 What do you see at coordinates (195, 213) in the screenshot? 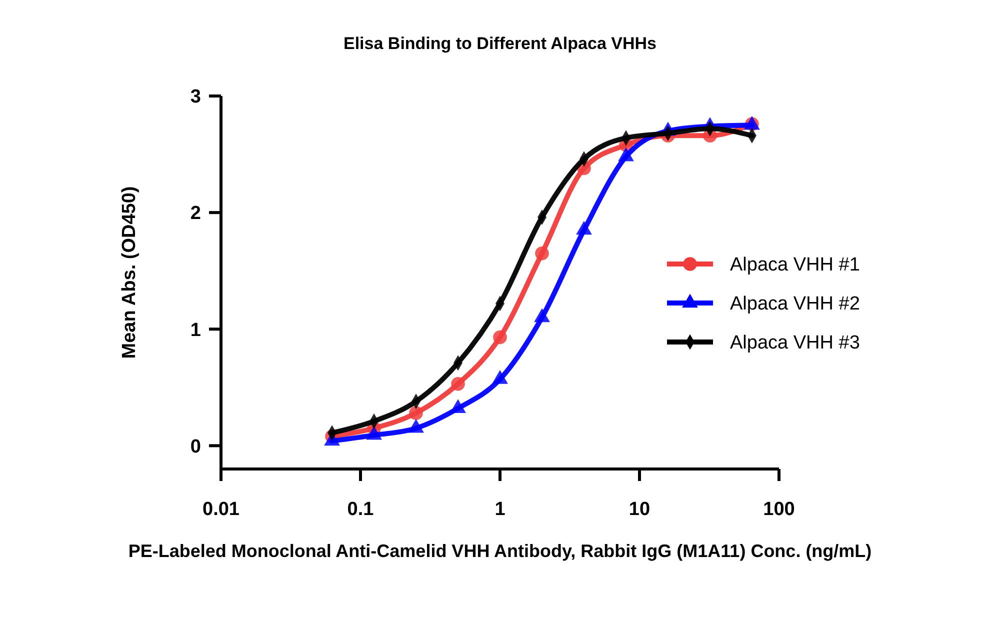
I see `y-tick-label: 2` at bounding box center [195, 213].